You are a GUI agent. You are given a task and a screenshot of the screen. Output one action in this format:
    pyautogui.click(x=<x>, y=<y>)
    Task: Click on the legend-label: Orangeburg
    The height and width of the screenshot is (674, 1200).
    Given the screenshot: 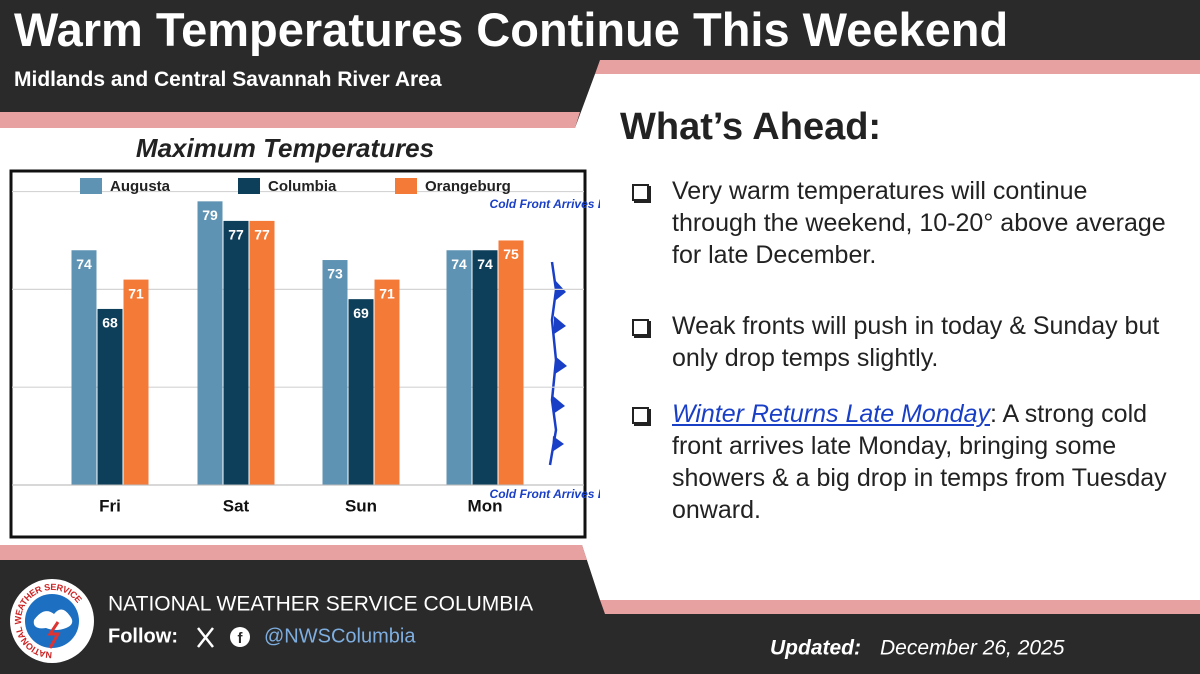 What is the action you would take?
    pyautogui.click(x=468, y=186)
    